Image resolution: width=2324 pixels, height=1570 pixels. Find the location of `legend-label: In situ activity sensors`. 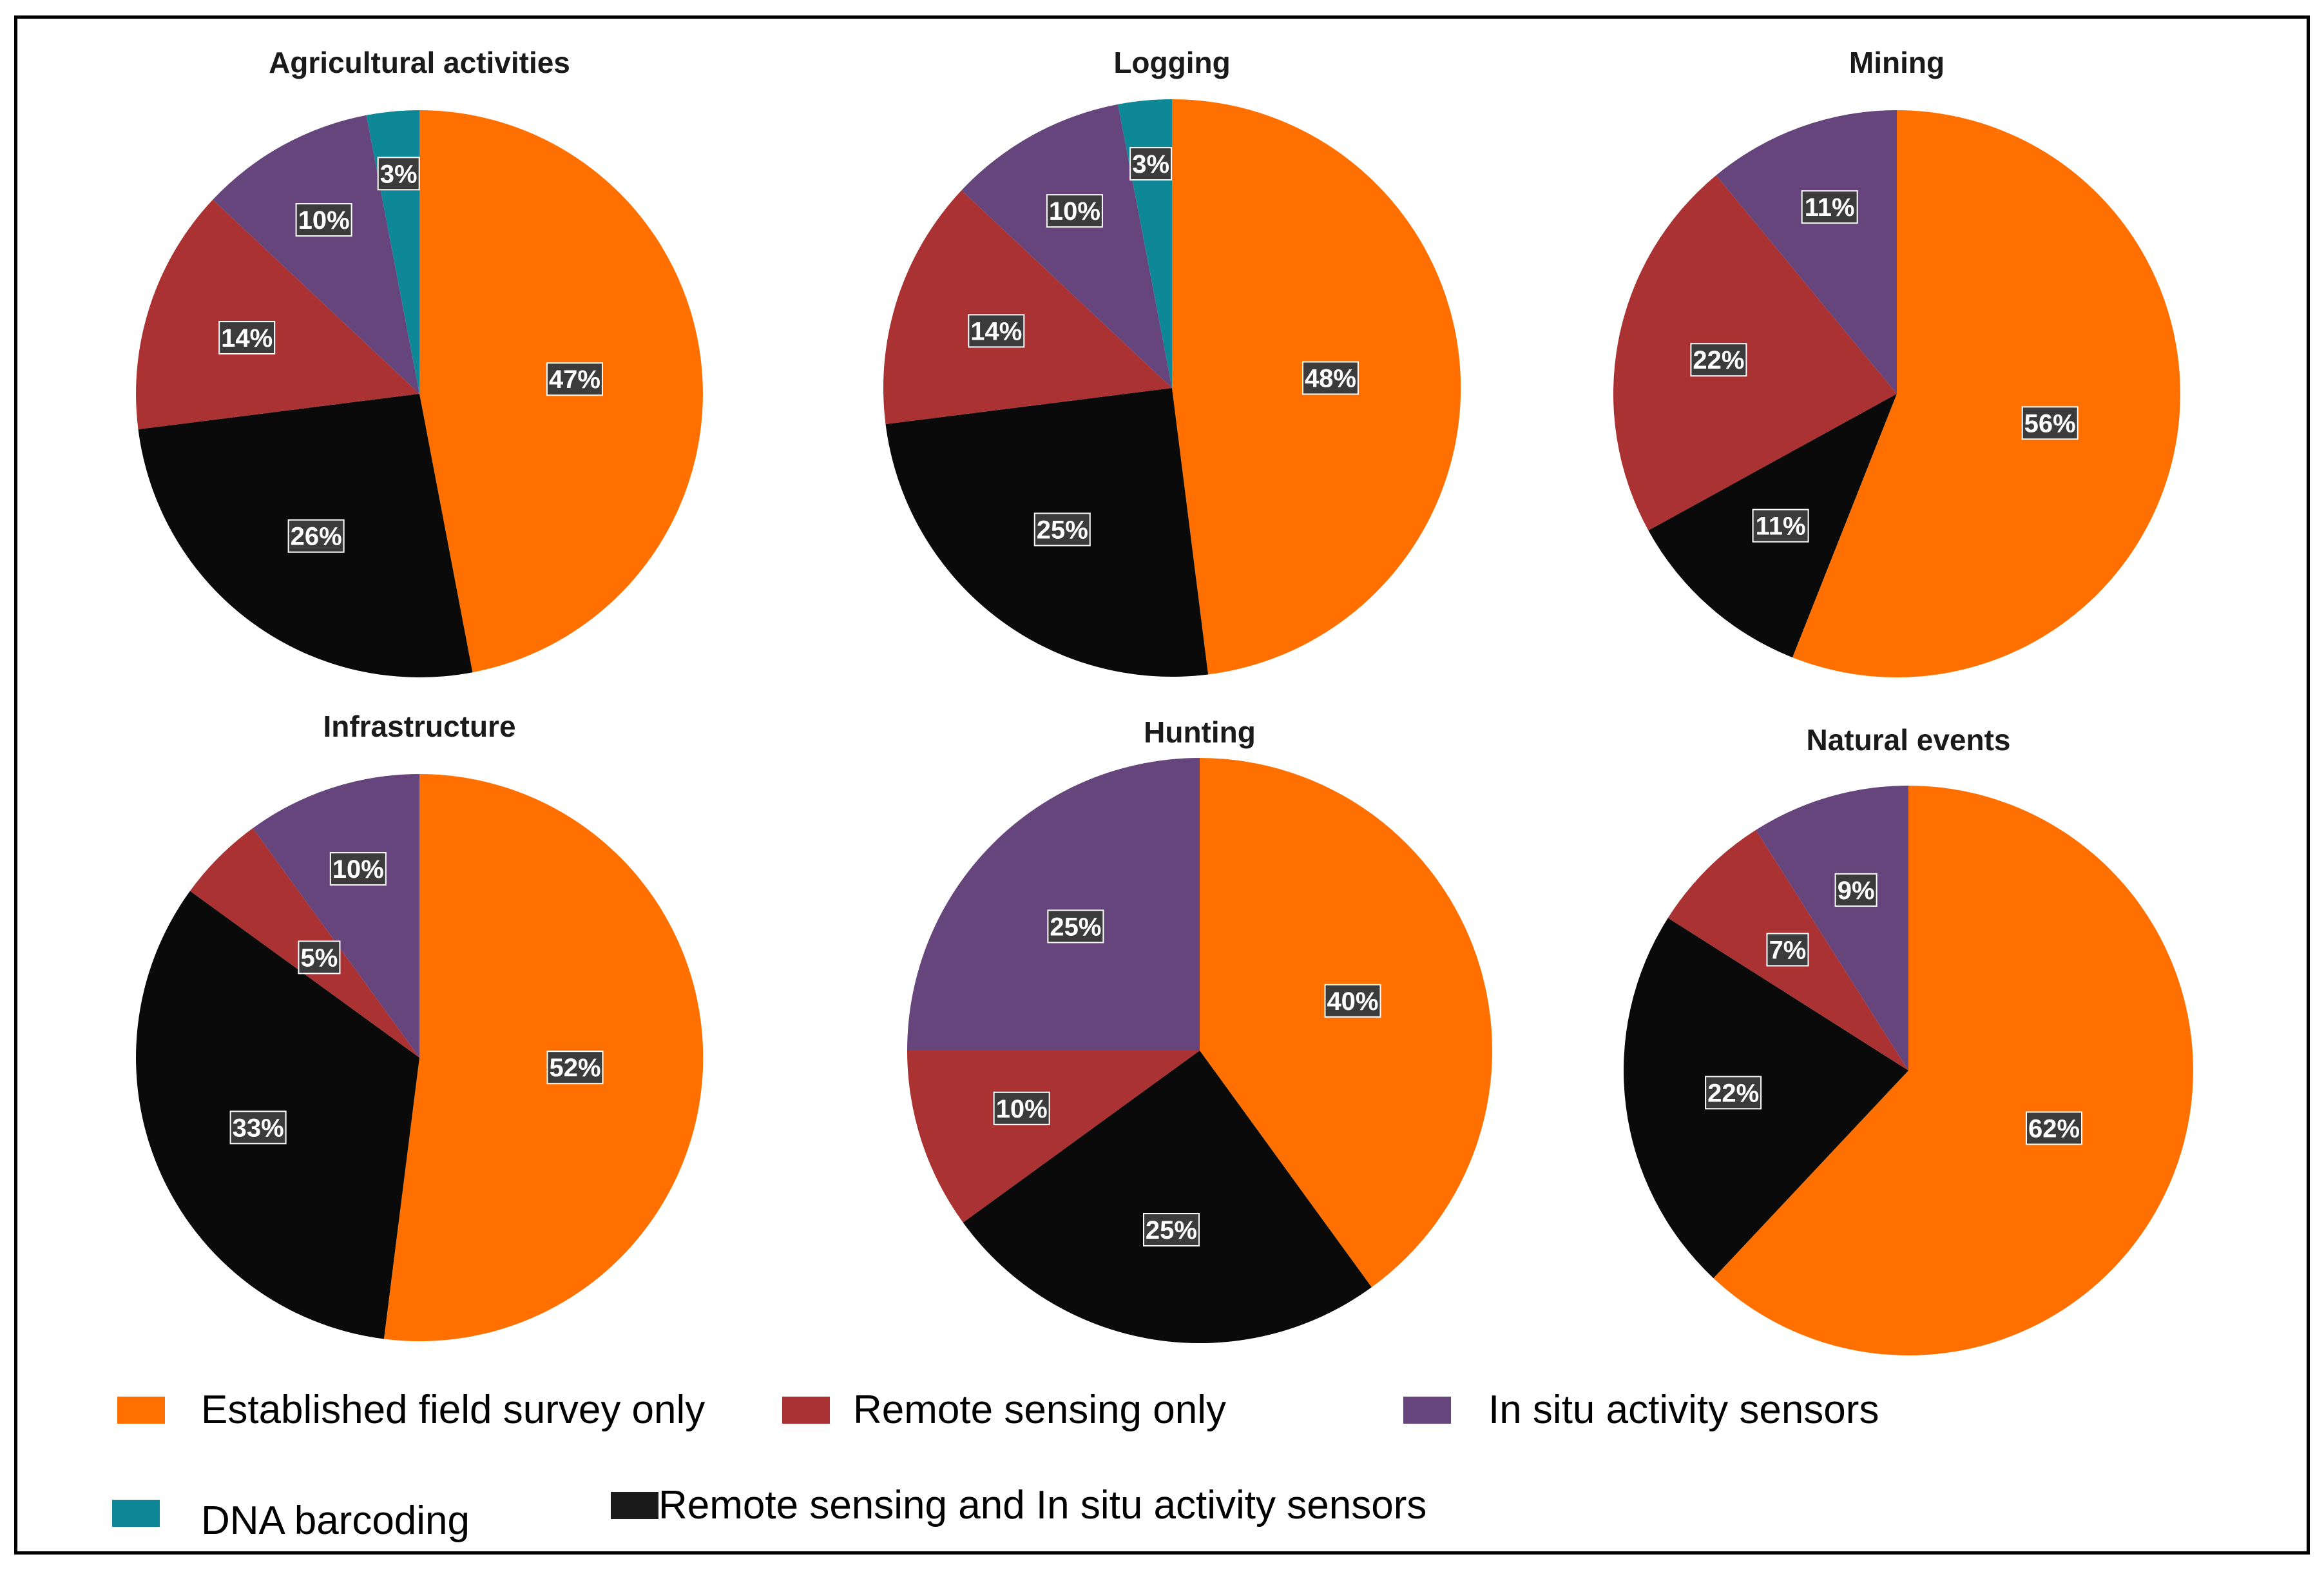

legend-label: In situ activity sensors is located at coordinates (1683, 1410).